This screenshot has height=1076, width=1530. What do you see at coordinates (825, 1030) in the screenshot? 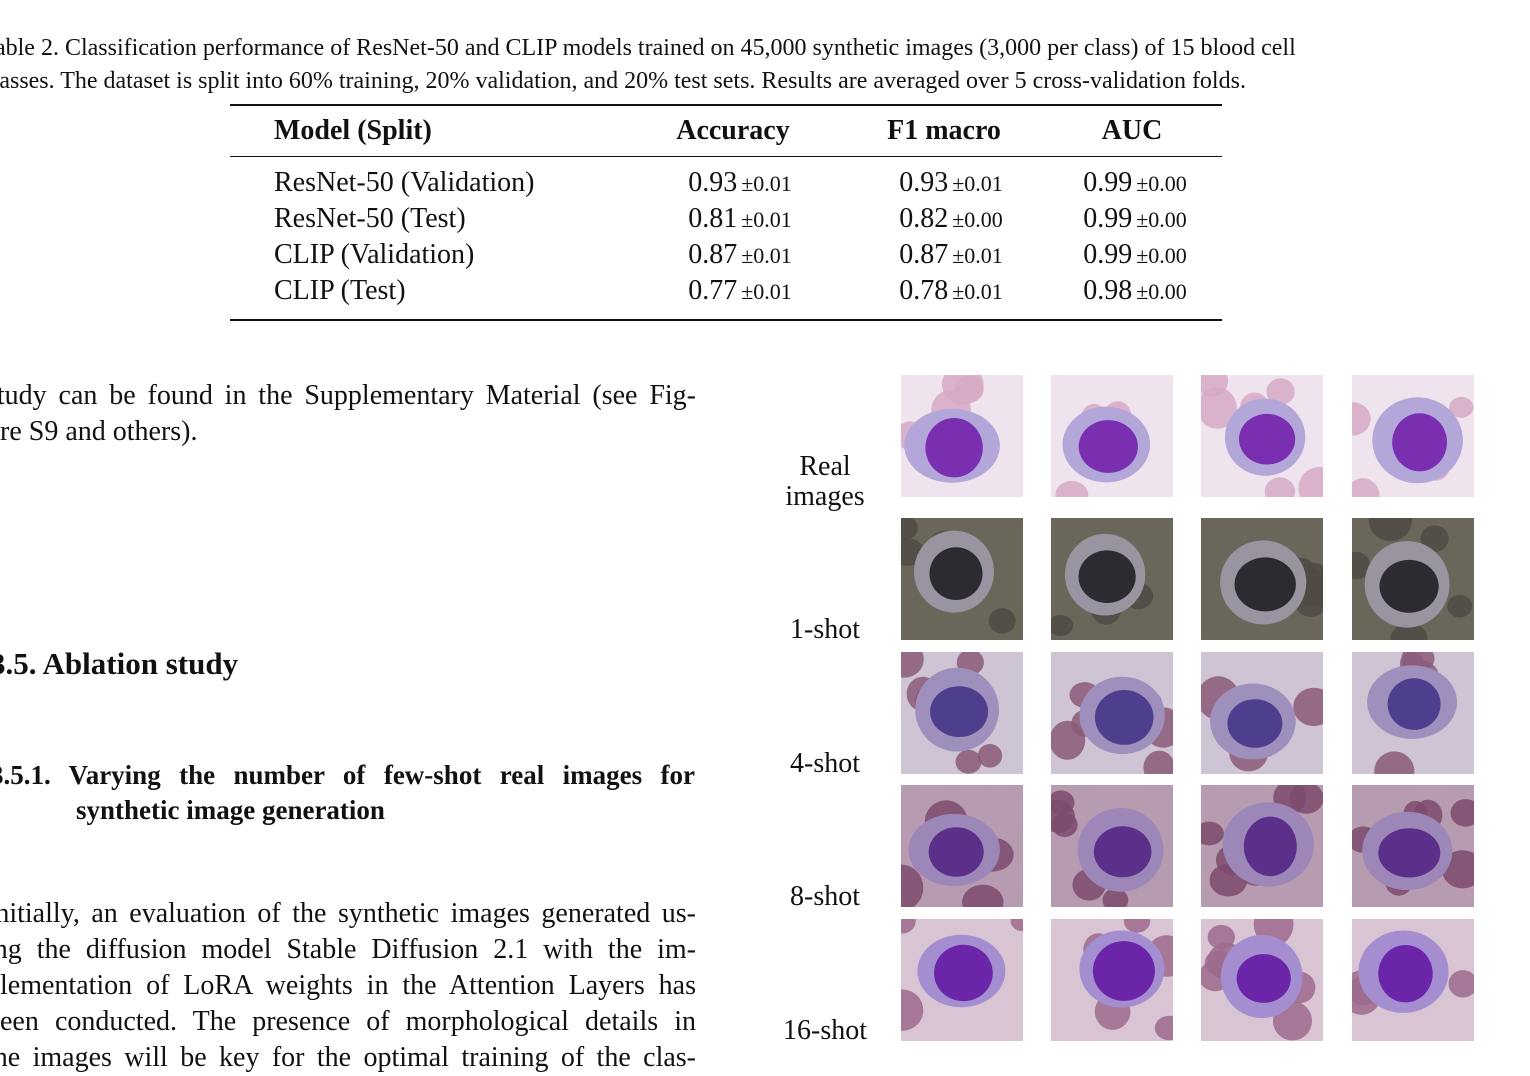
I see `row-label-16-shot: 16-shot` at bounding box center [825, 1030].